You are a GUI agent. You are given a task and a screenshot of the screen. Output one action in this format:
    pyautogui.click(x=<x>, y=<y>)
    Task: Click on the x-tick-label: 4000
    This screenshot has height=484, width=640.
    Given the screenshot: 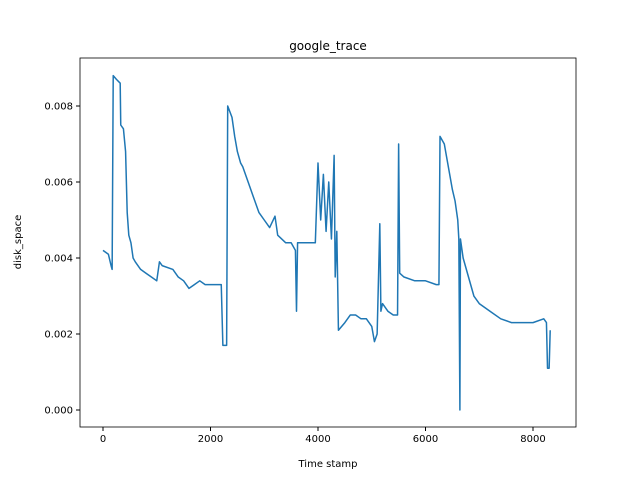 What is the action you would take?
    pyautogui.click(x=317, y=439)
    